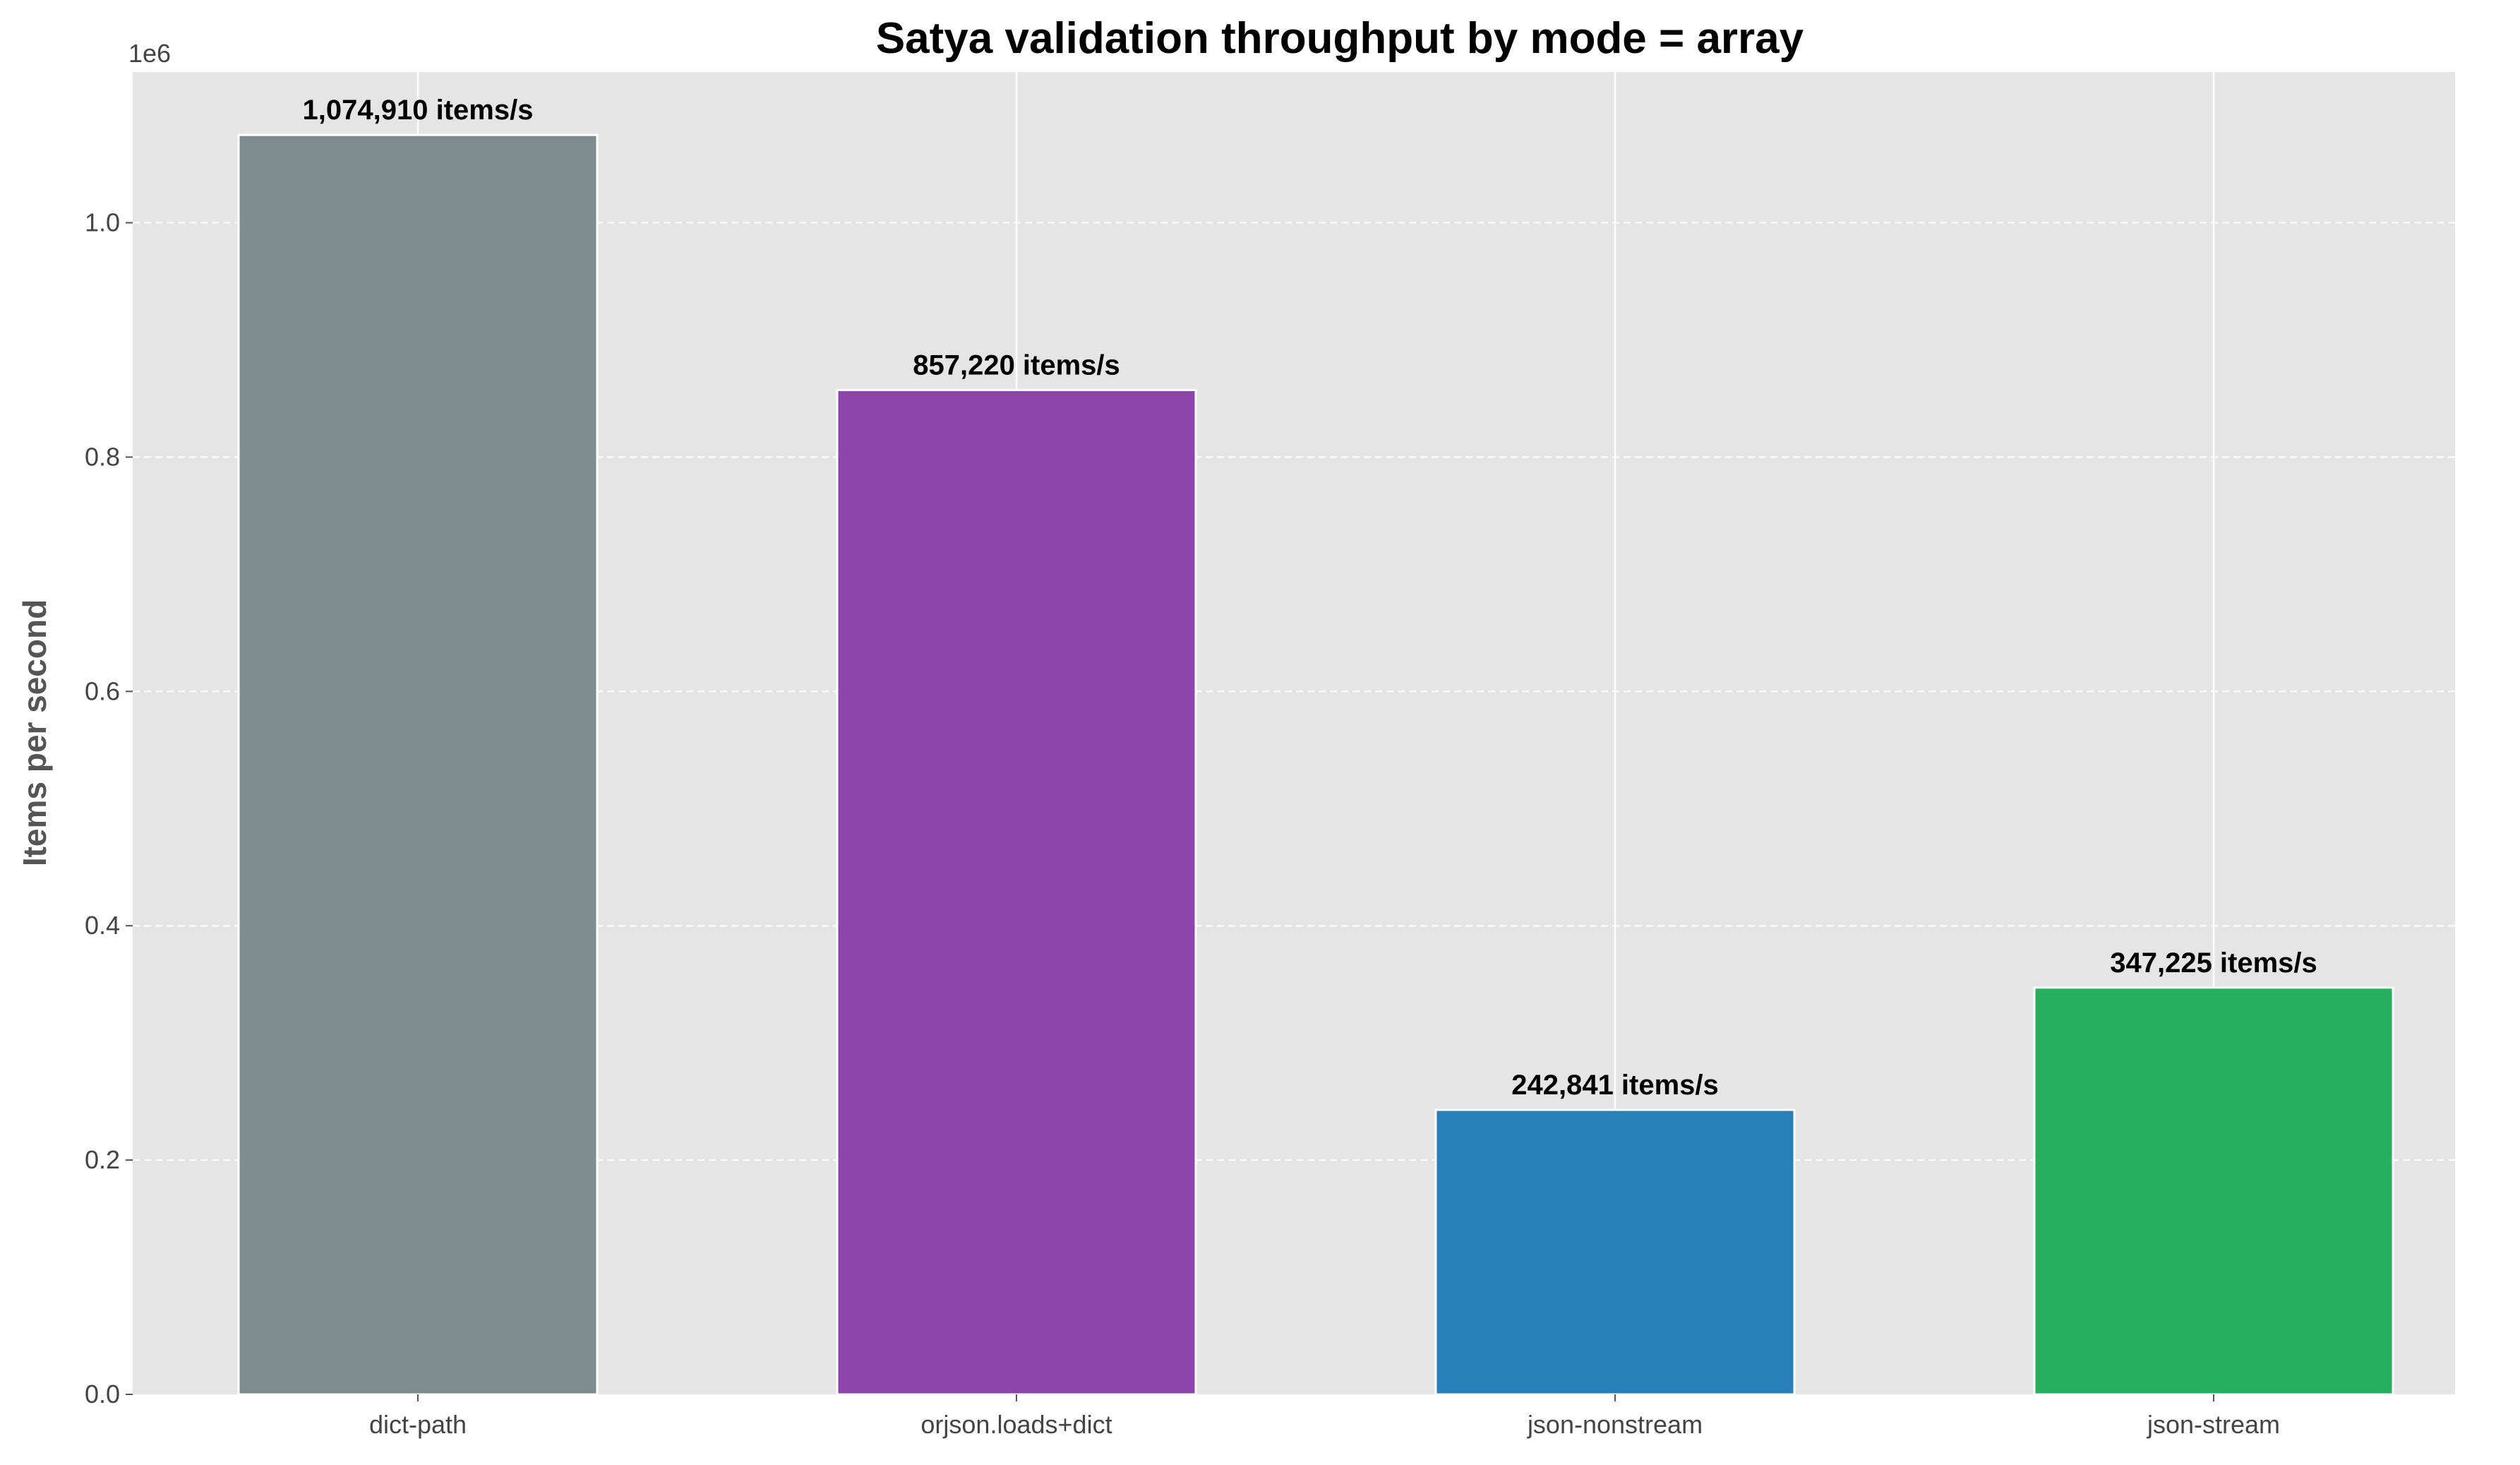 This screenshot has width=2520, height=1465. What do you see at coordinates (2214, 963) in the screenshot?
I see `bar-value-label: 347,225 items/s` at bounding box center [2214, 963].